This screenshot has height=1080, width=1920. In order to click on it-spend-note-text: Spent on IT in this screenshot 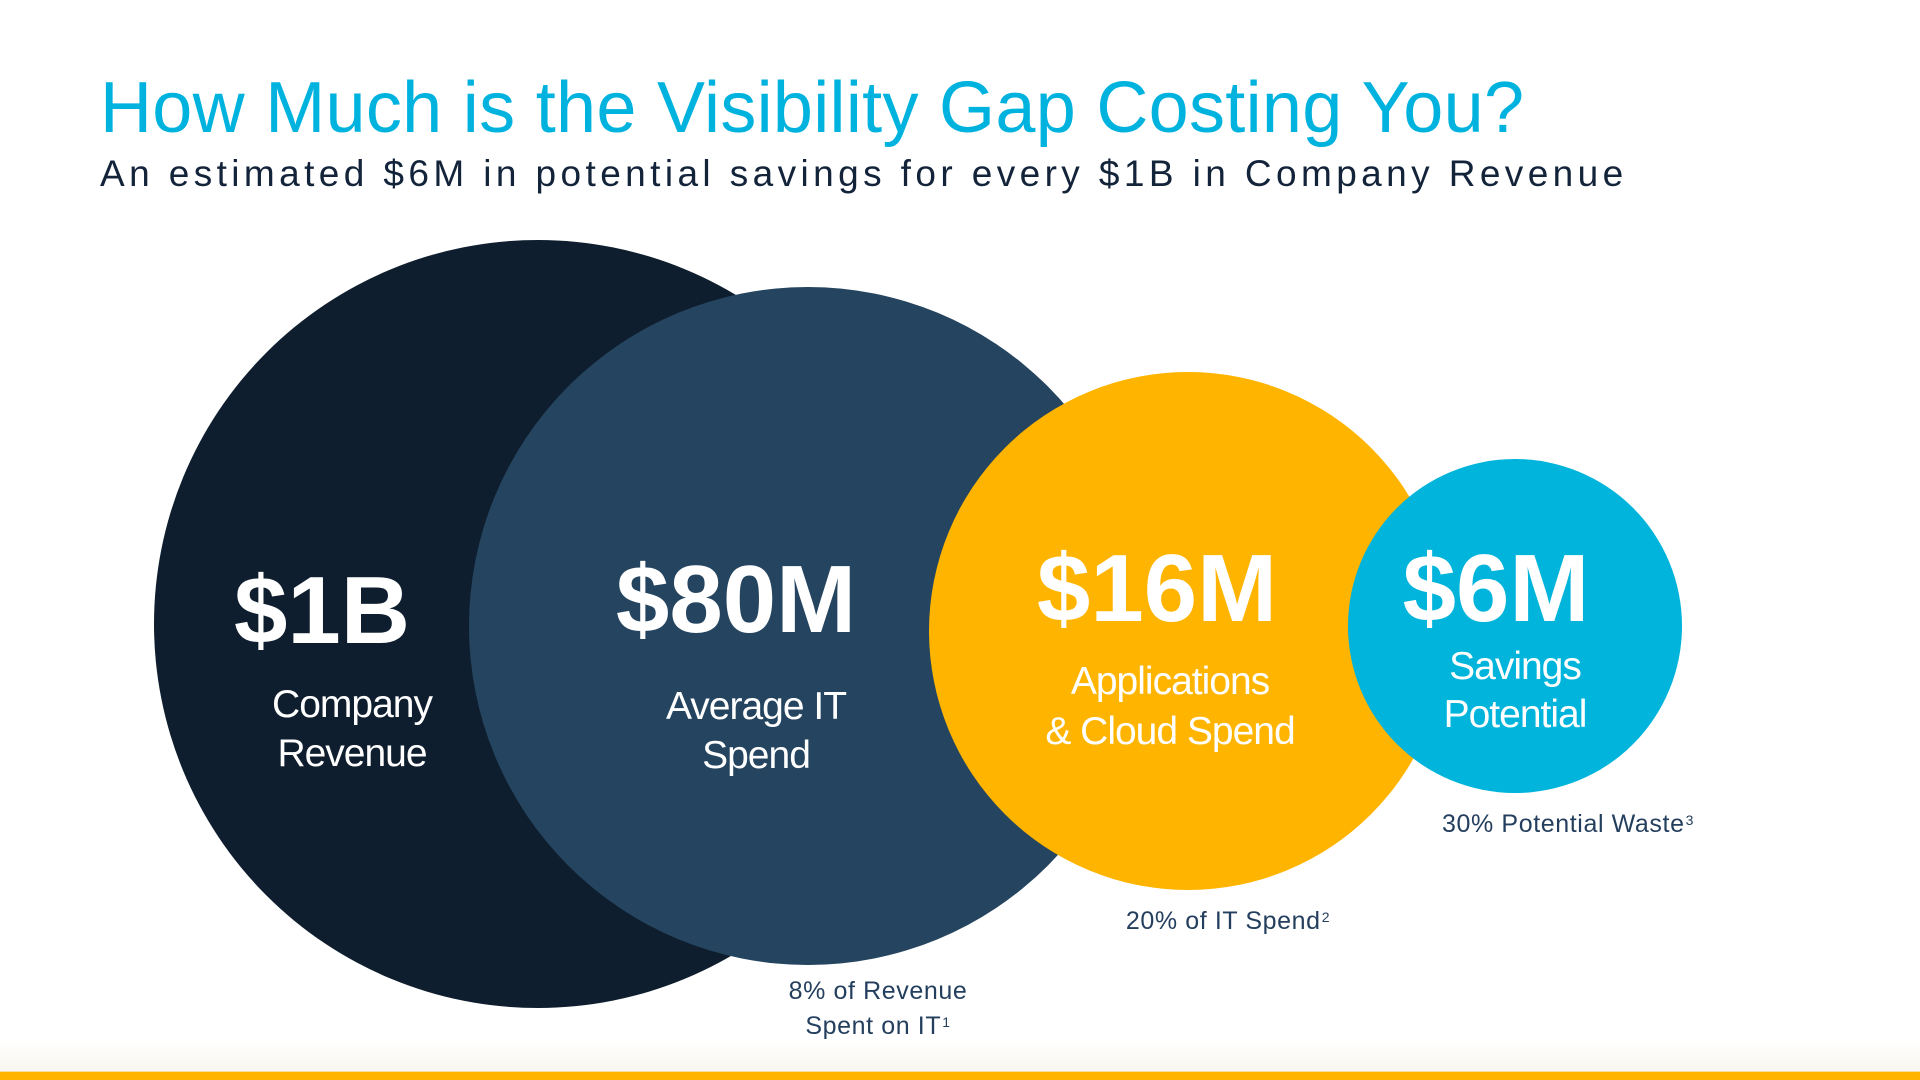, I will do `click(873, 1026)`.